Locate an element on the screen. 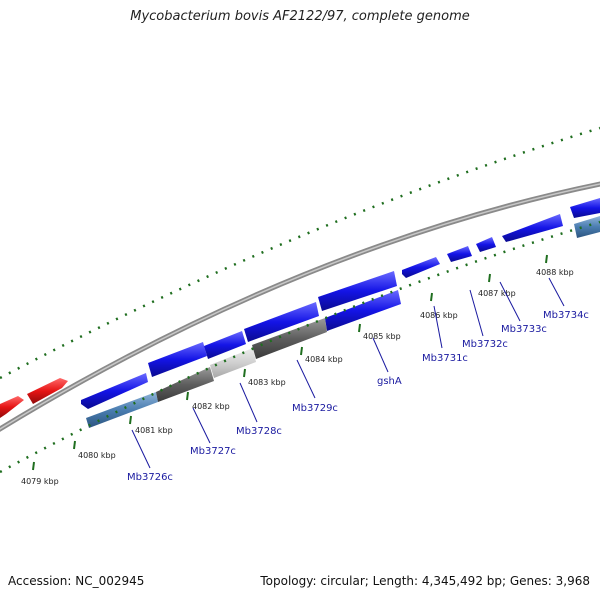 This screenshot has width=600, height=600. gene-label: Mb3733c is located at coordinates (524, 329).